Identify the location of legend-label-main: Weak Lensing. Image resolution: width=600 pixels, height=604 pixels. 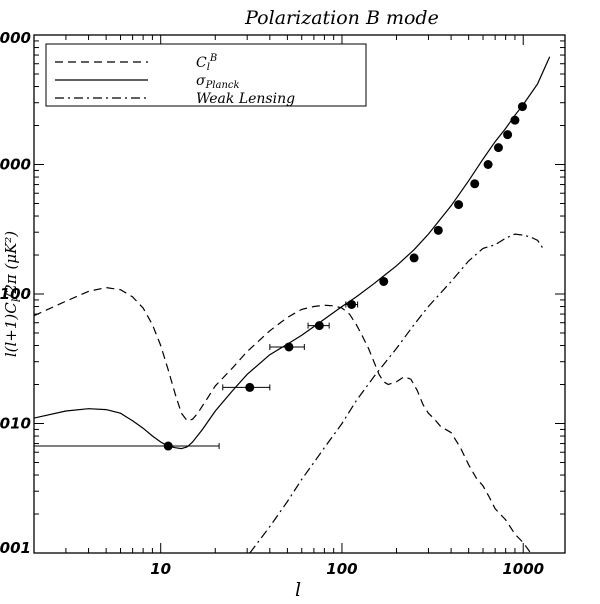
(245, 99).